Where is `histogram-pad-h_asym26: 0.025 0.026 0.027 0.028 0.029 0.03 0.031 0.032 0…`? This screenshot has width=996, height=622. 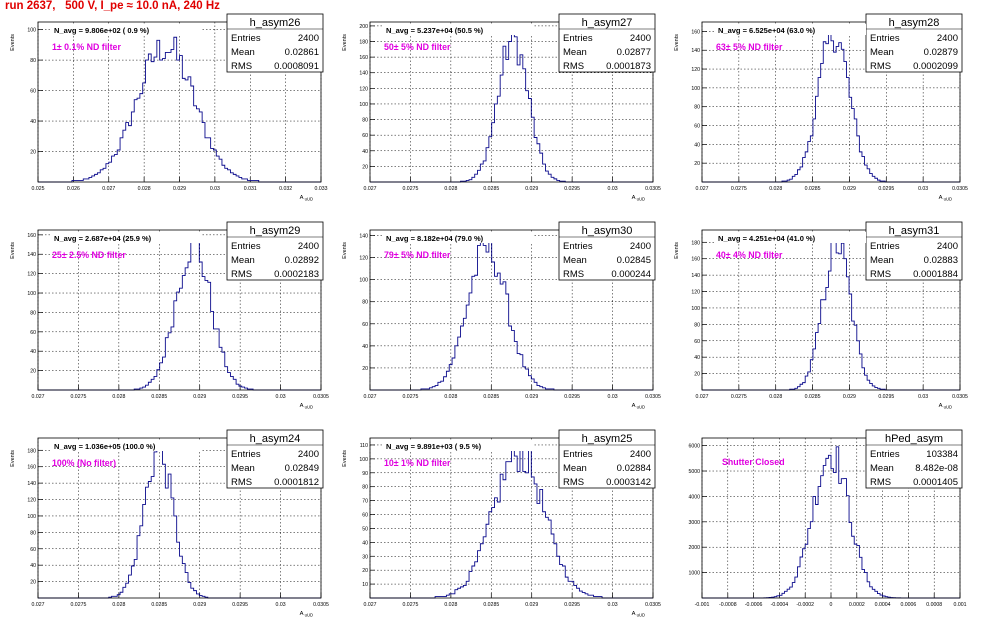
histogram-pad-h_asym26: 0.025 0.026 0.027 0.028 0.029 0.03 0.031 0.032 0… is located at coordinates (169, 107).